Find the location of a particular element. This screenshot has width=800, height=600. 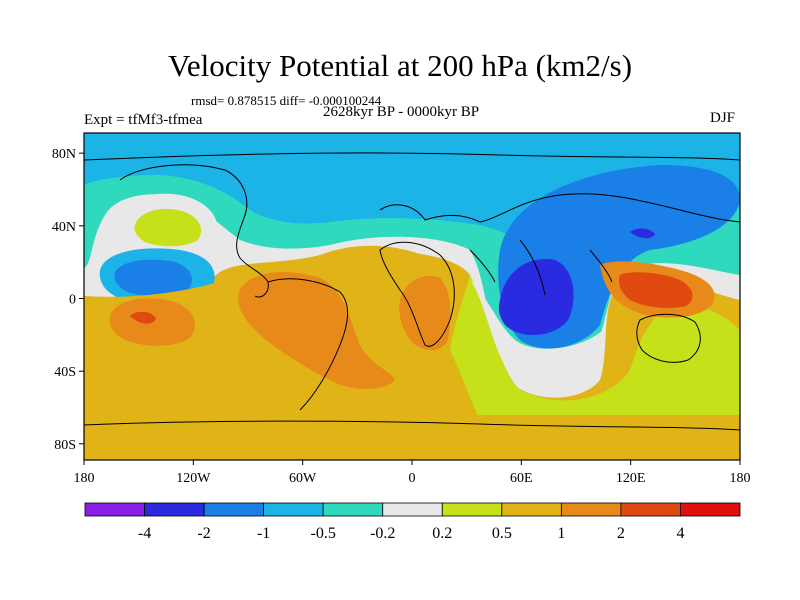

plot-title: Velocity Potential at 200 hPa (km2/s) is located at coordinates (400, 65).